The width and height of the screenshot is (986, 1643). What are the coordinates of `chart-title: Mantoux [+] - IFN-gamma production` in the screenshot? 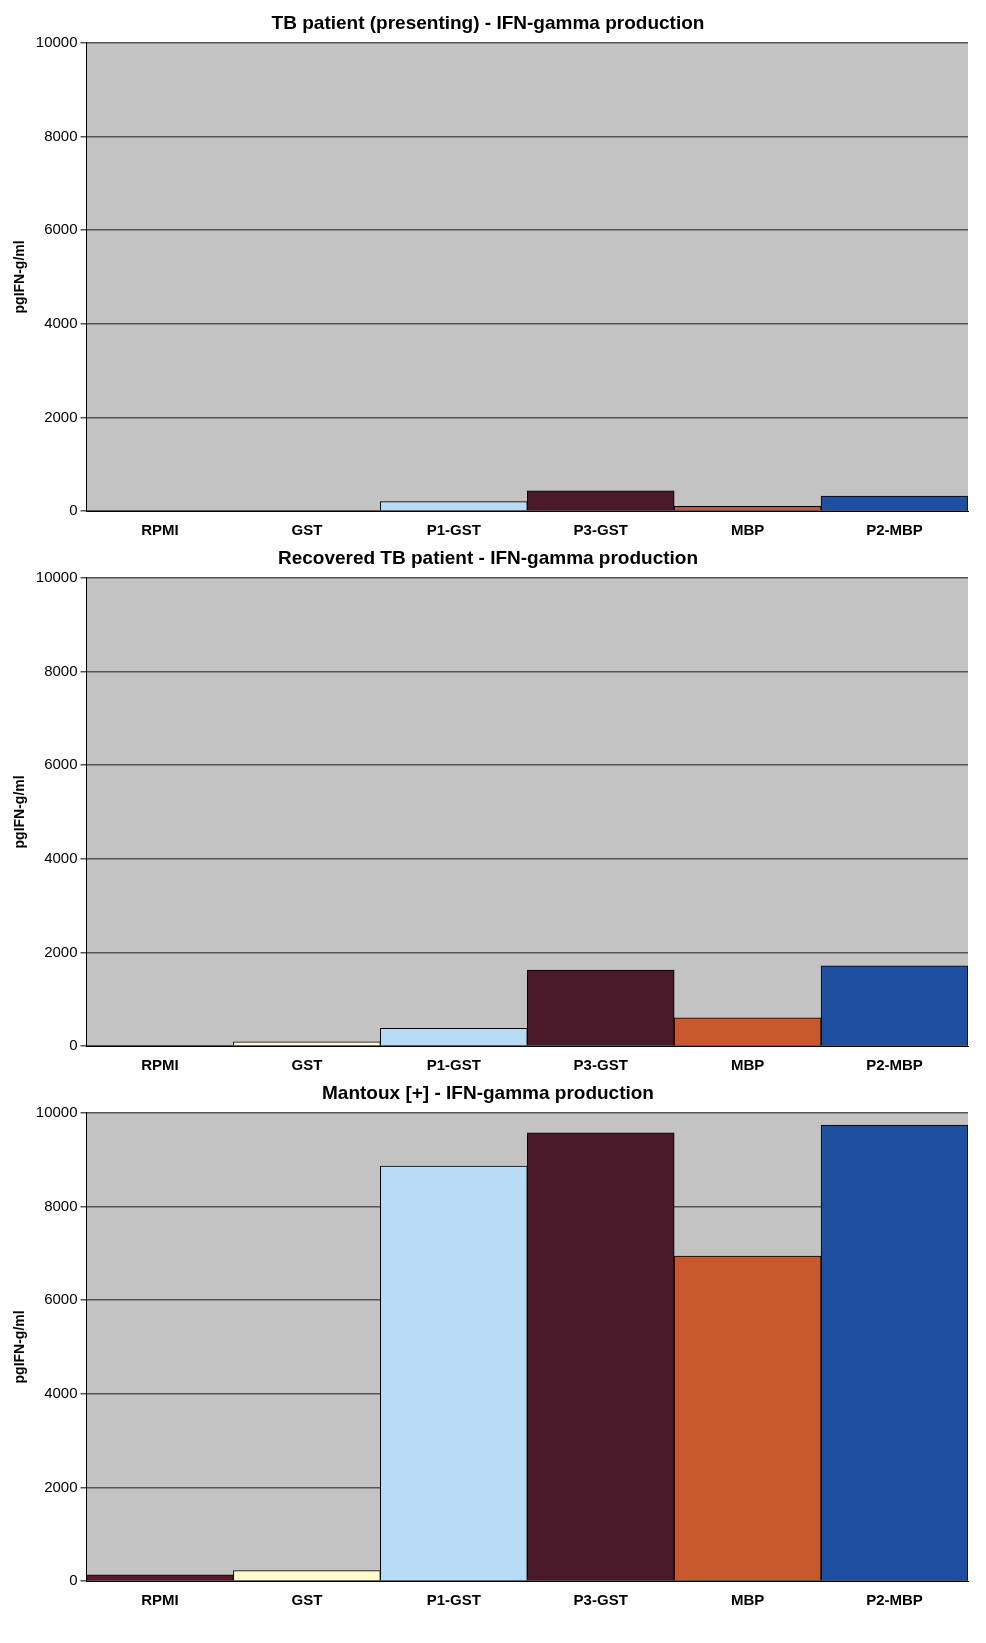 It's located at (488, 1092).